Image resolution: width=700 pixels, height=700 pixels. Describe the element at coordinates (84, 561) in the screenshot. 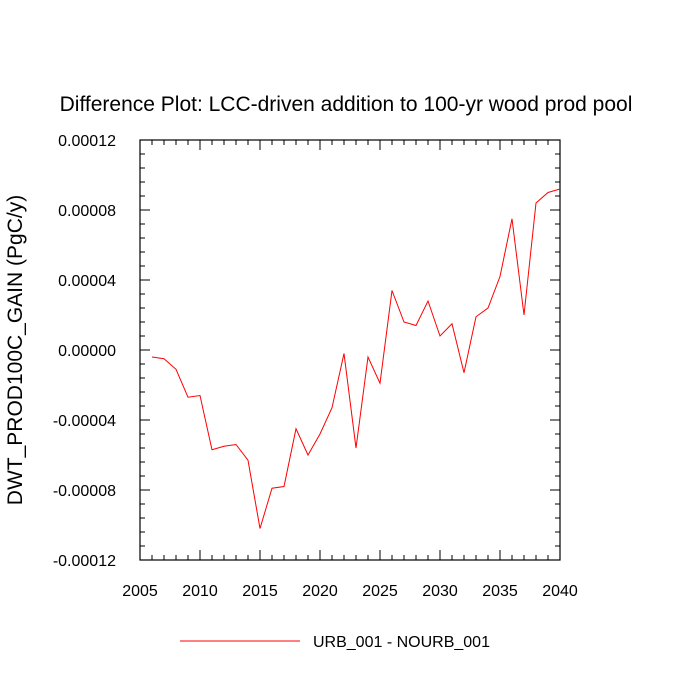

I see `y-tick-label: -0.00012` at that location.